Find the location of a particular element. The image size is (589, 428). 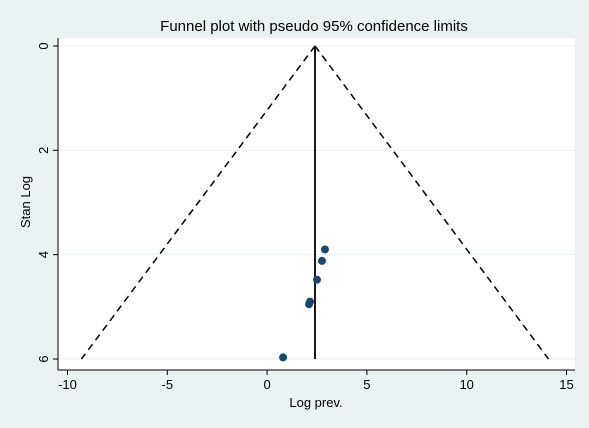

y-tick-label-0: 0 is located at coordinates (43, 45).